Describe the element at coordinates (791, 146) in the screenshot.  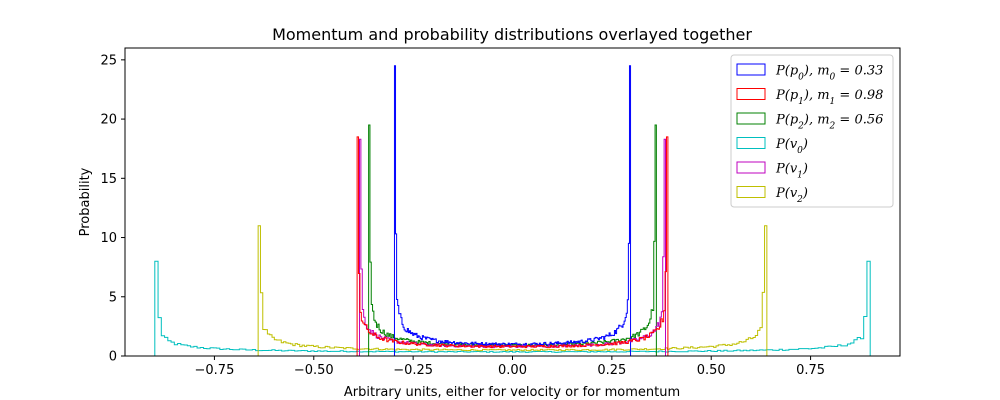
I see `legend-label: P(v0)` at that location.